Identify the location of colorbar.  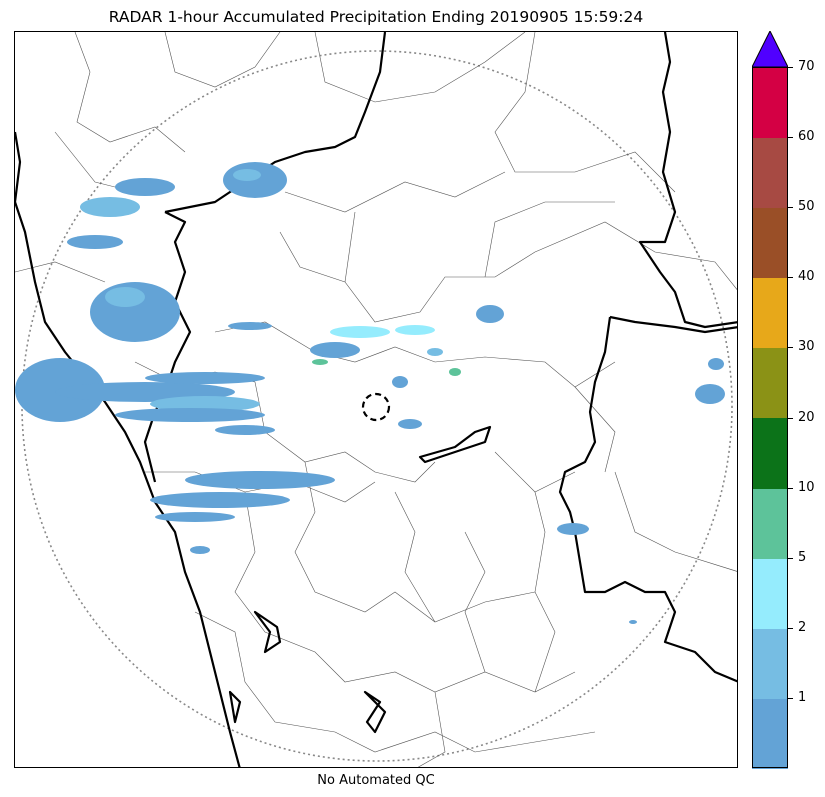
(770, 418).